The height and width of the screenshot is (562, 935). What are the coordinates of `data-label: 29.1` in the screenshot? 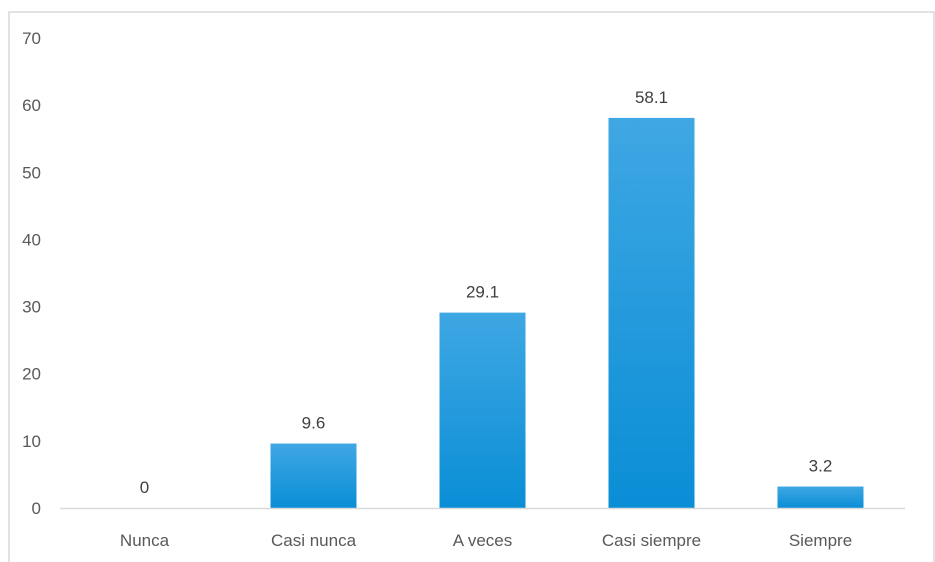 It's located at (482, 292).